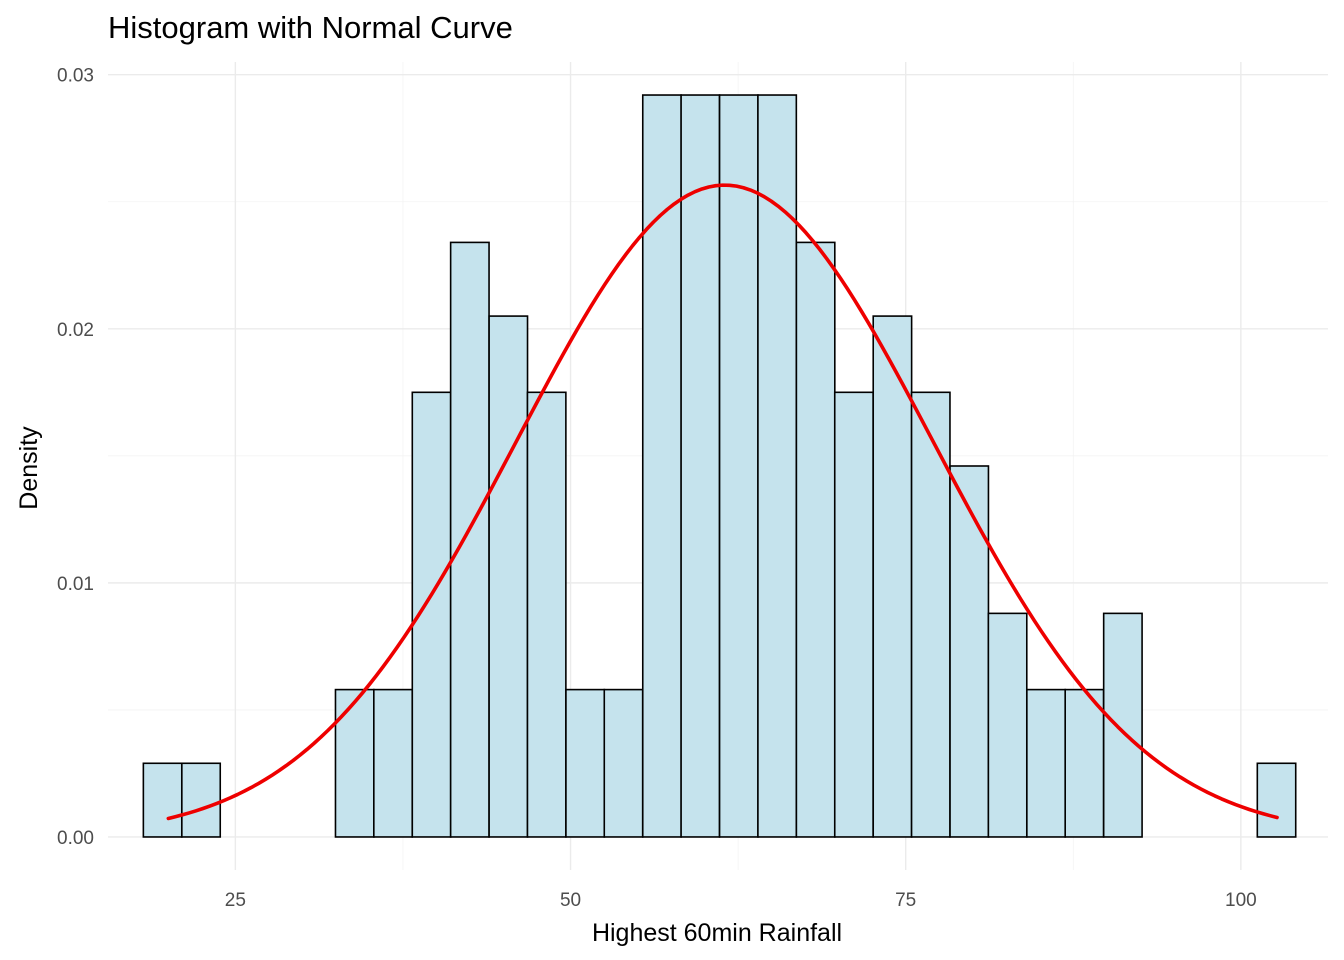 The width and height of the screenshot is (1344, 960). What do you see at coordinates (29, 468) in the screenshot?
I see `y-axis-title: Density` at bounding box center [29, 468].